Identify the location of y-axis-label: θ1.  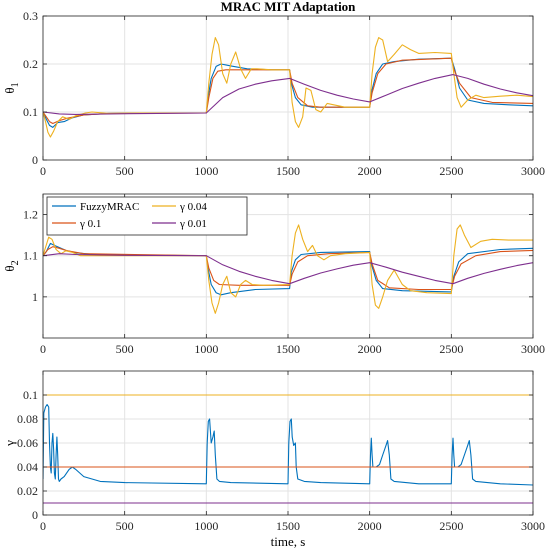
(11, 87).